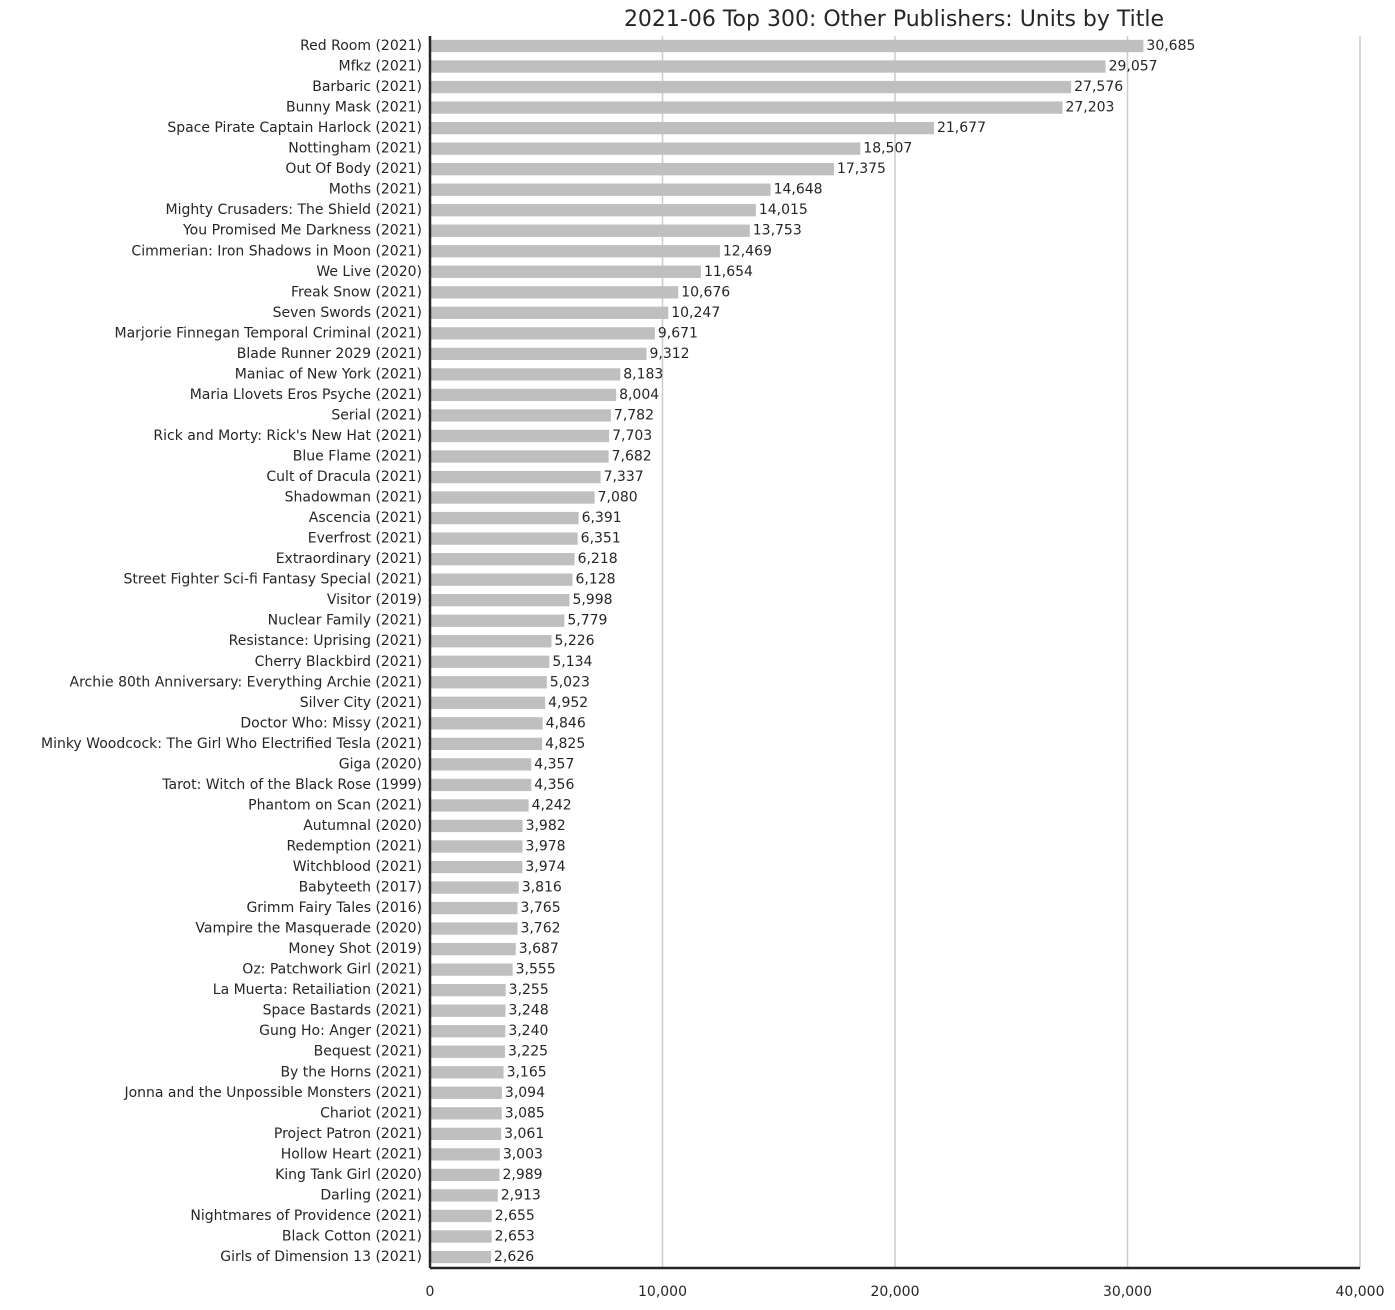 This screenshot has width=1395, height=1310. I want to click on y-tick-label: Bequest (2021), so click(368, 1052).